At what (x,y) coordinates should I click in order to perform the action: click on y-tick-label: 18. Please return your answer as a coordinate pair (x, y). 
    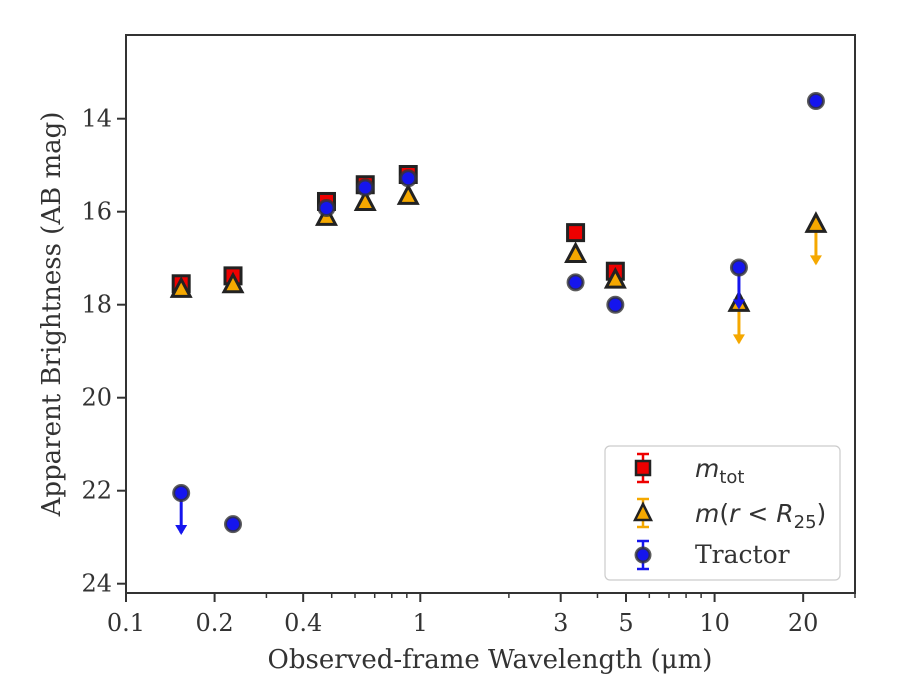
    Looking at the image, I should click on (96, 305).